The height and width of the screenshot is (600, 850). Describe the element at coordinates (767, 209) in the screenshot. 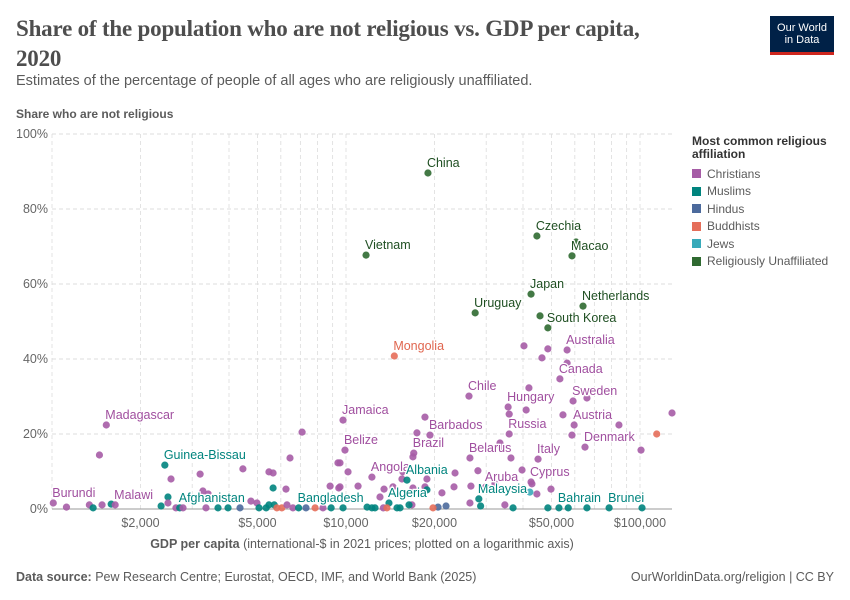

I see `legend-item-hindus: Hindus` at that location.